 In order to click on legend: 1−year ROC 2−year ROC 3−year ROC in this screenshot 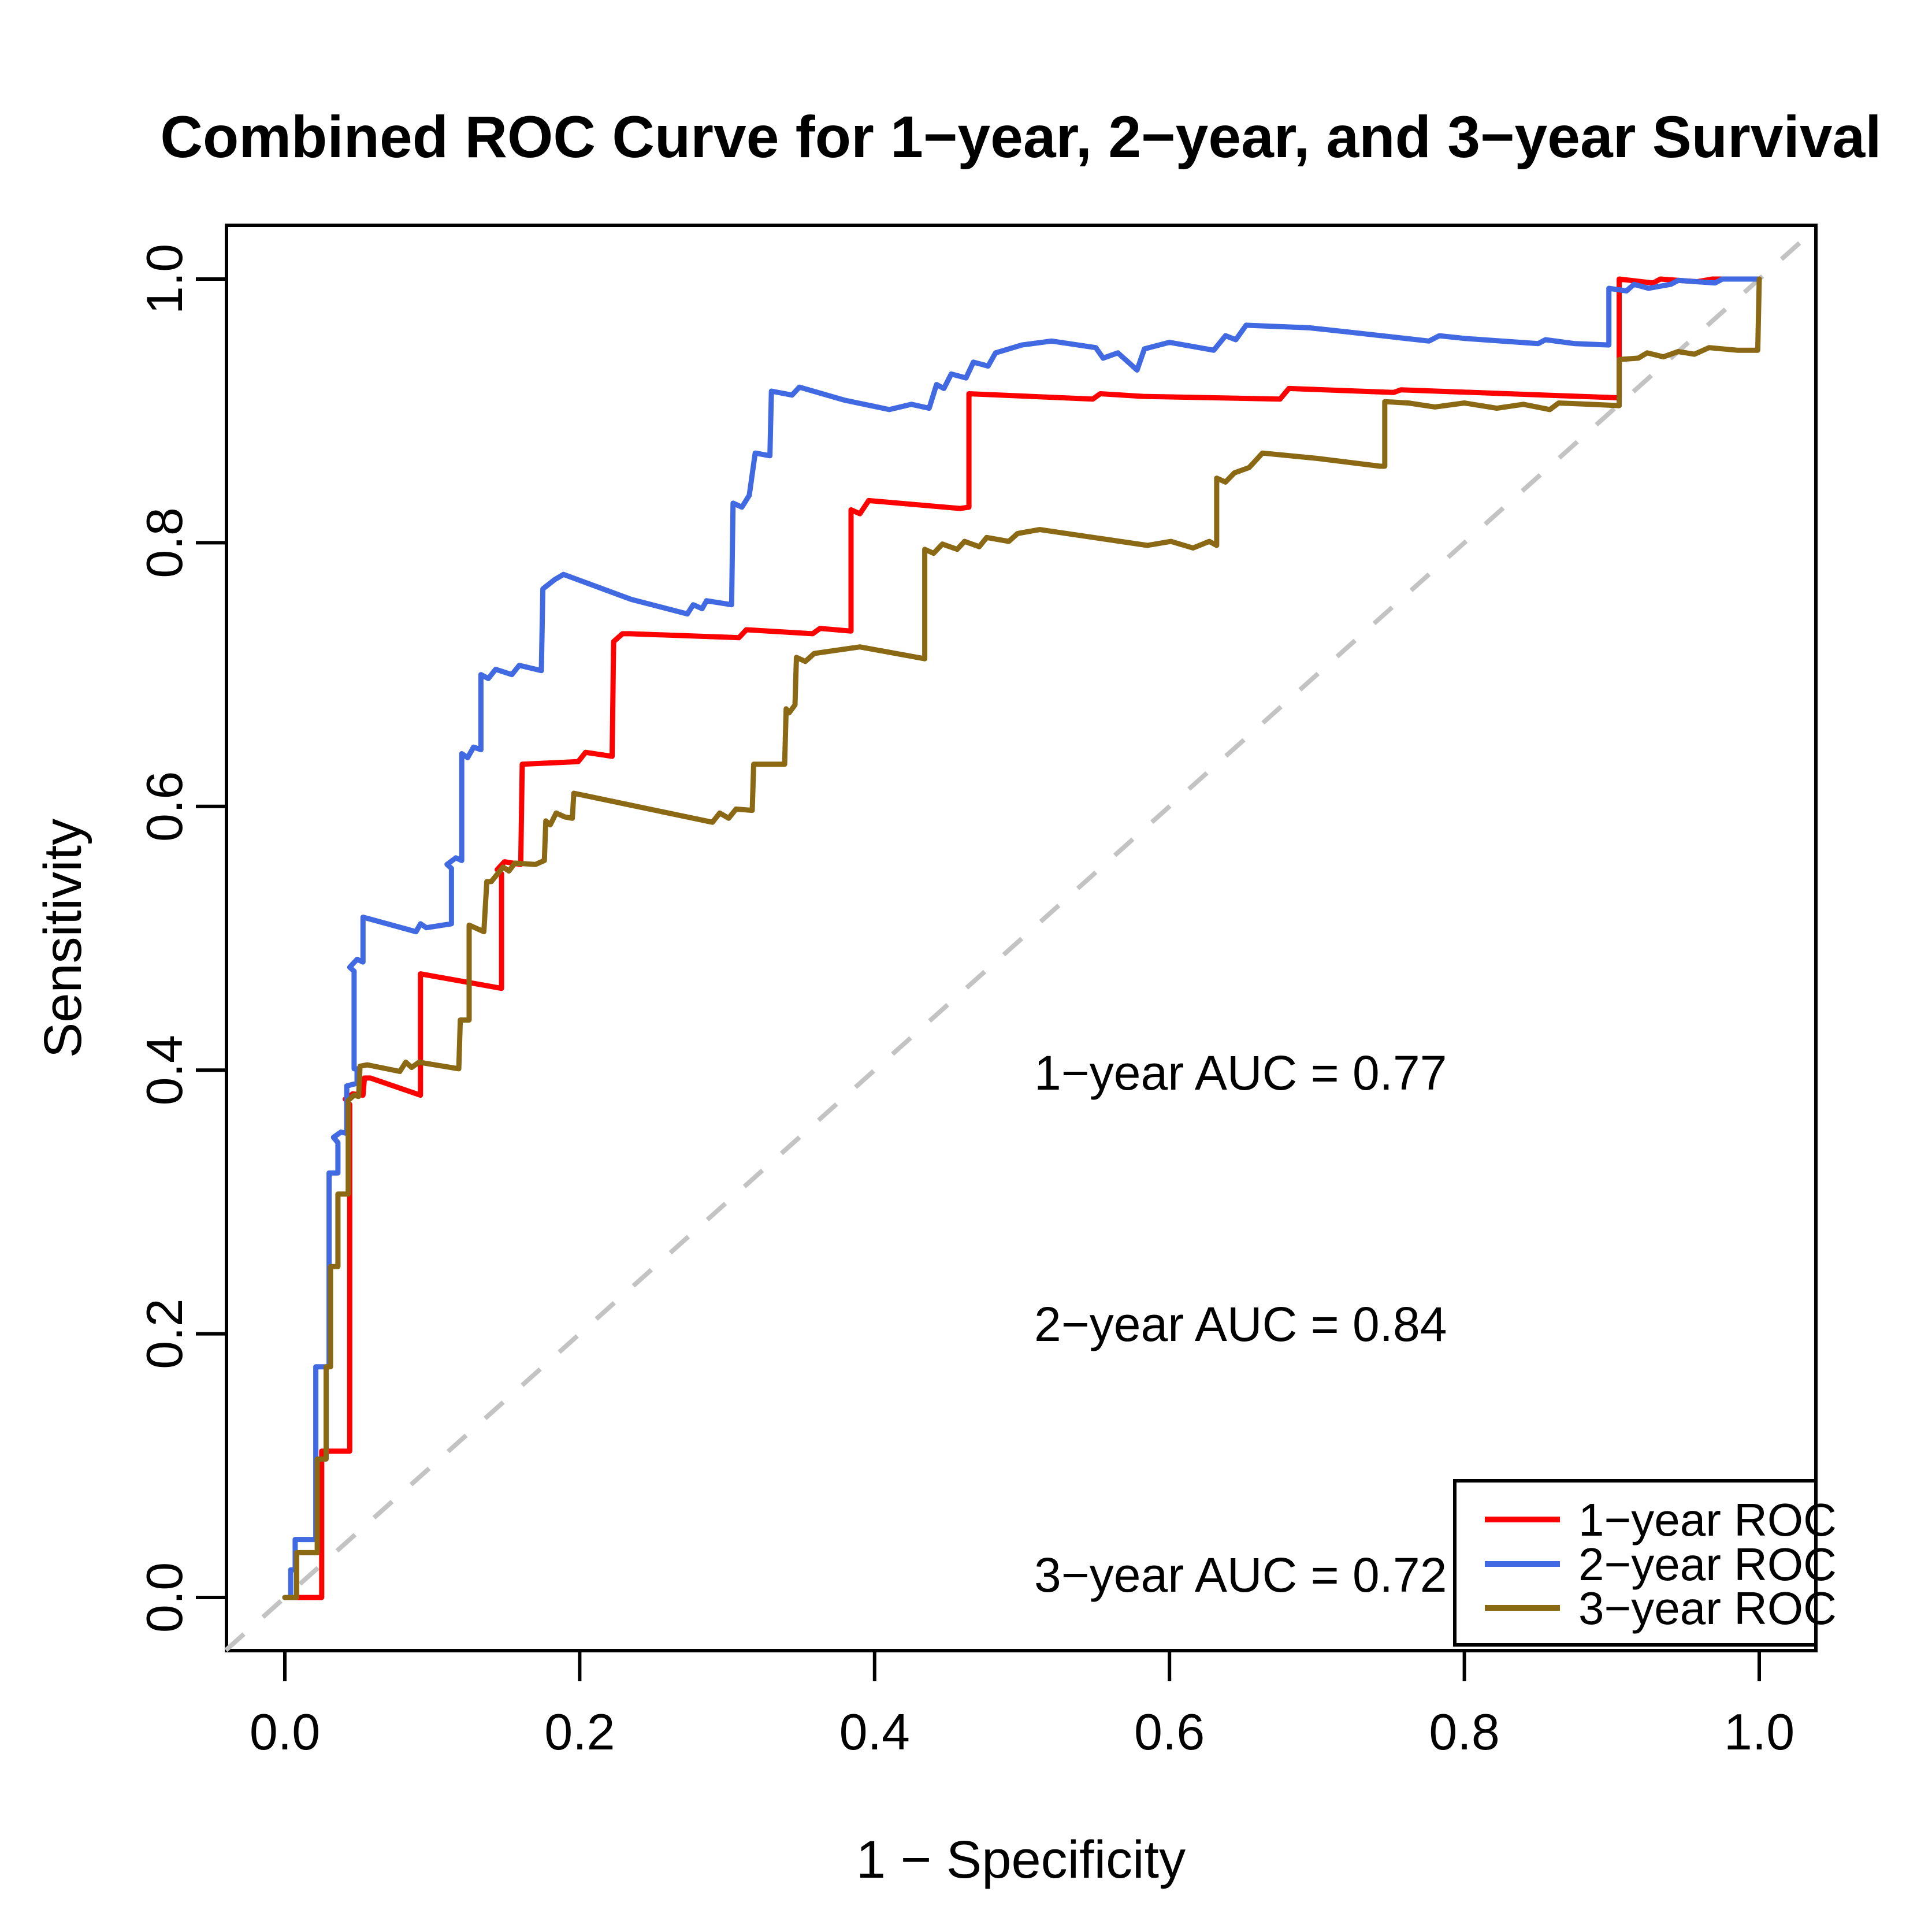, I will do `click(1645, 1563)`.